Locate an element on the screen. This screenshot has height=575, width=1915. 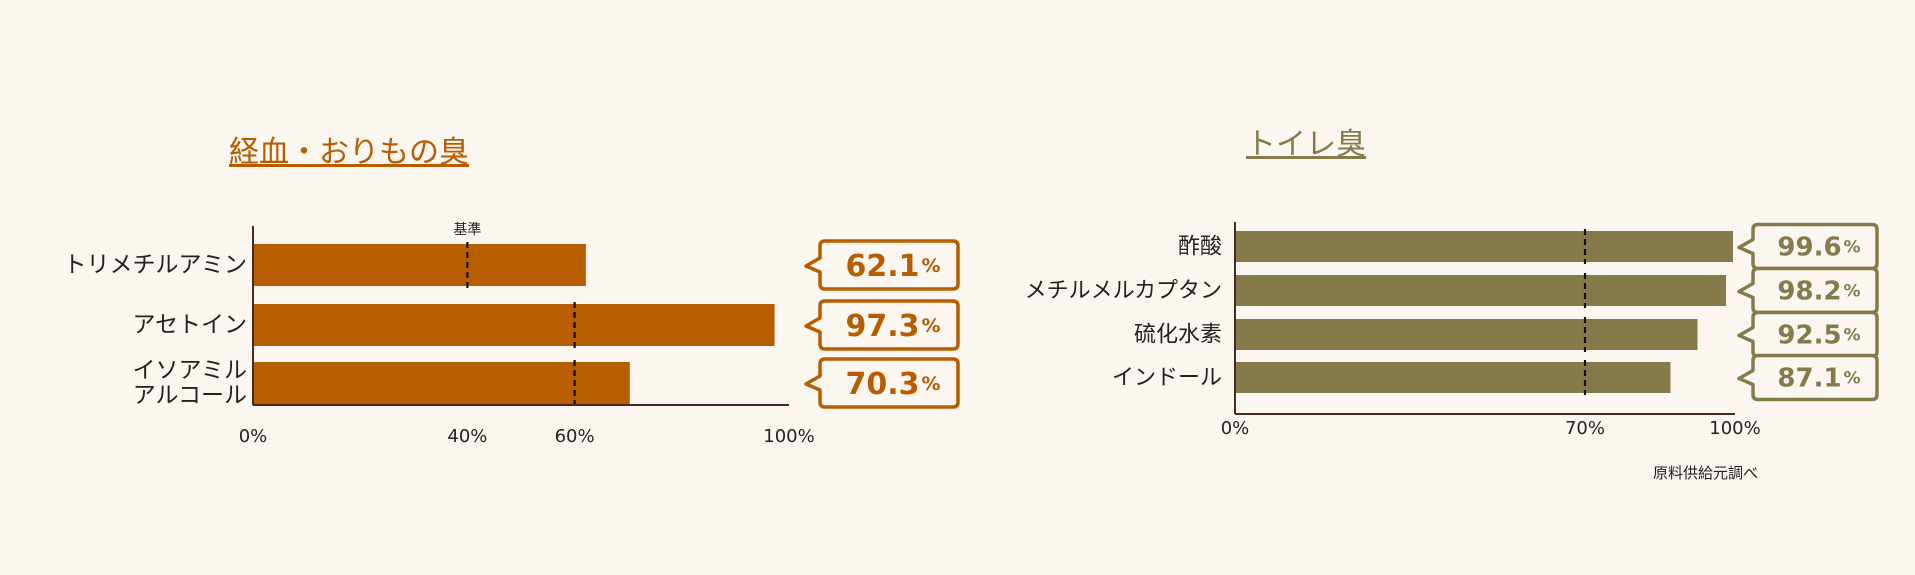
category-label-line: アセトイン is located at coordinates (189, 325).